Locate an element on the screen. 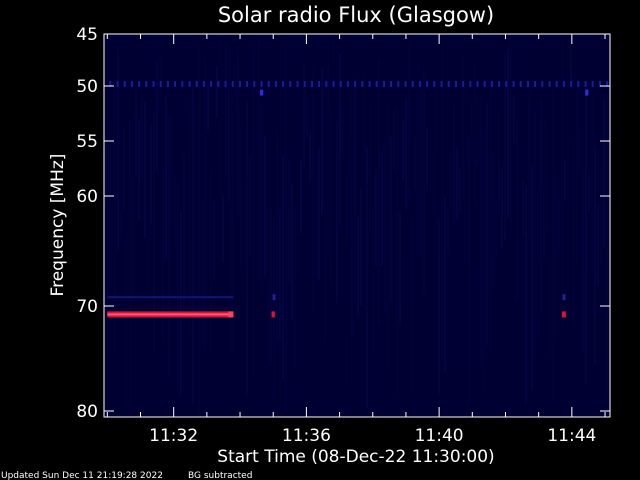  y-tick-label: 80 is located at coordinates (87, 412).